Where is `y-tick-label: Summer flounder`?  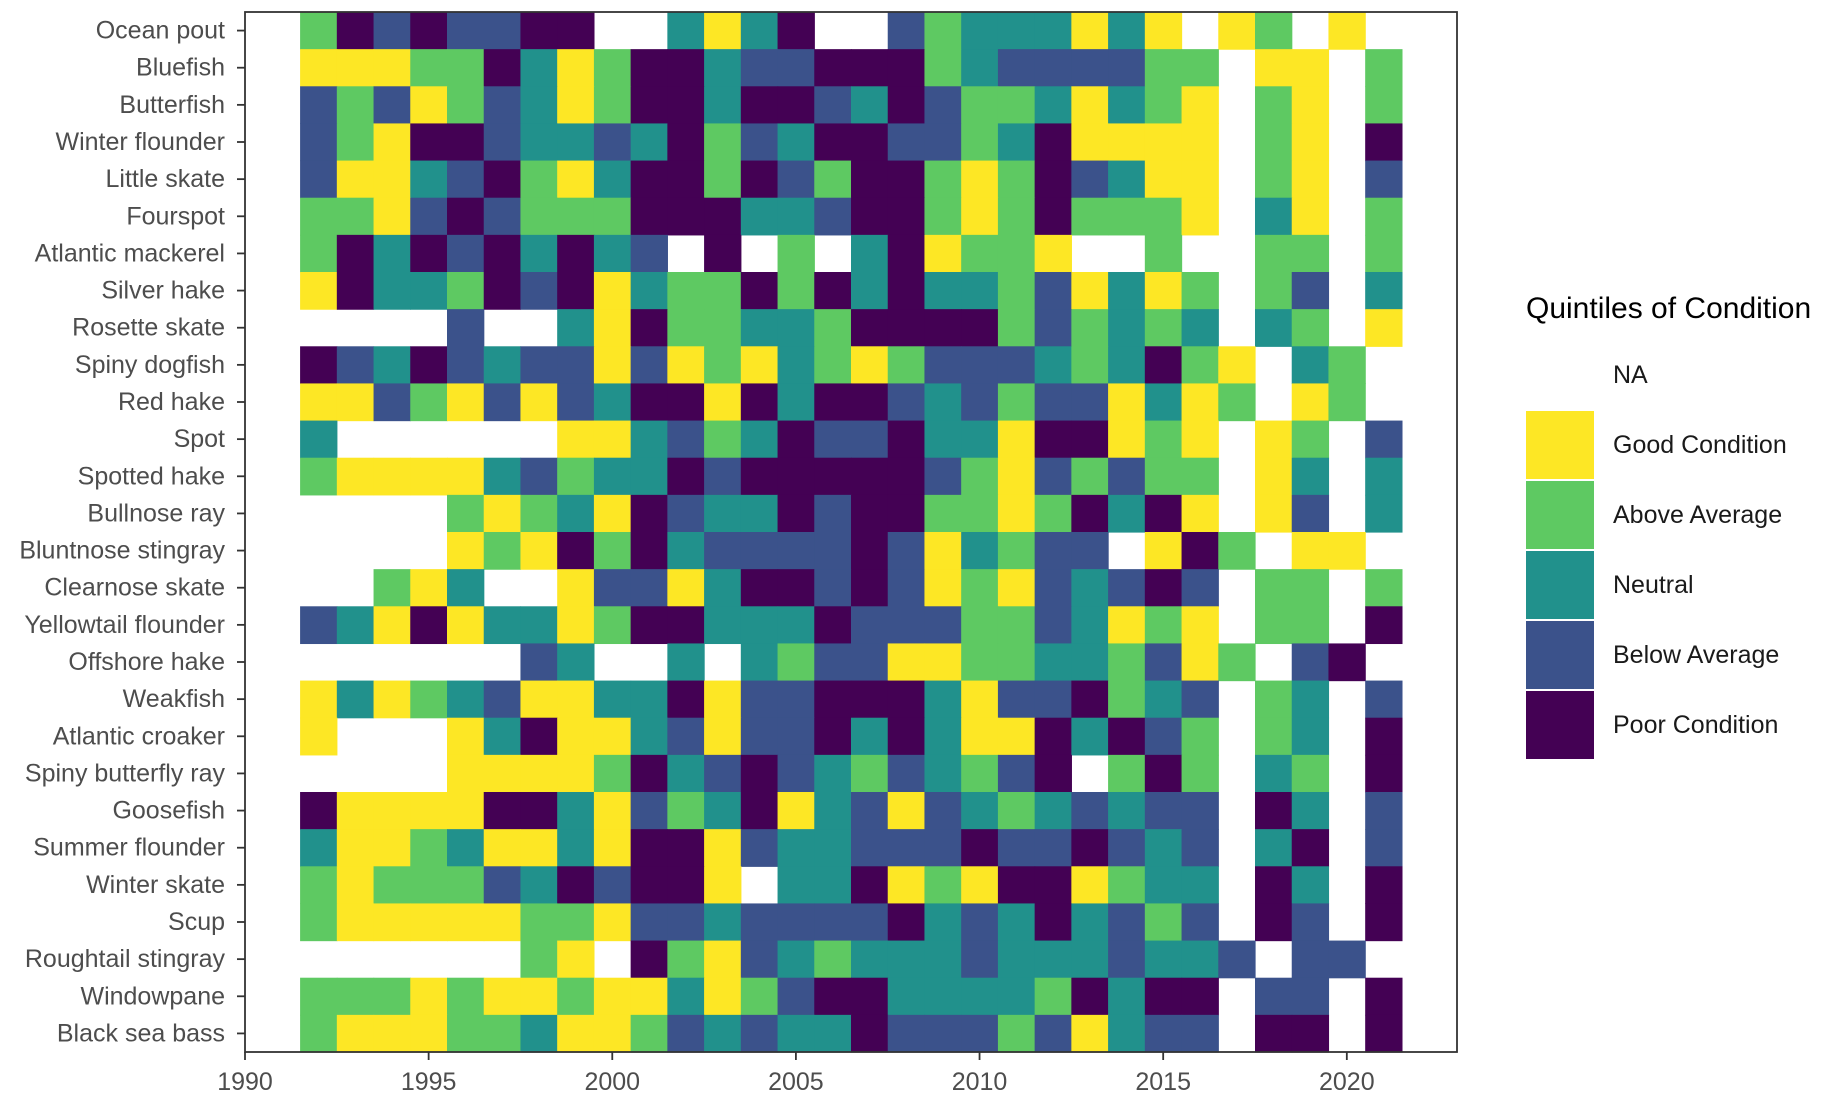
y-tick-label: Summer flounder is located at coordinates (129, 848).